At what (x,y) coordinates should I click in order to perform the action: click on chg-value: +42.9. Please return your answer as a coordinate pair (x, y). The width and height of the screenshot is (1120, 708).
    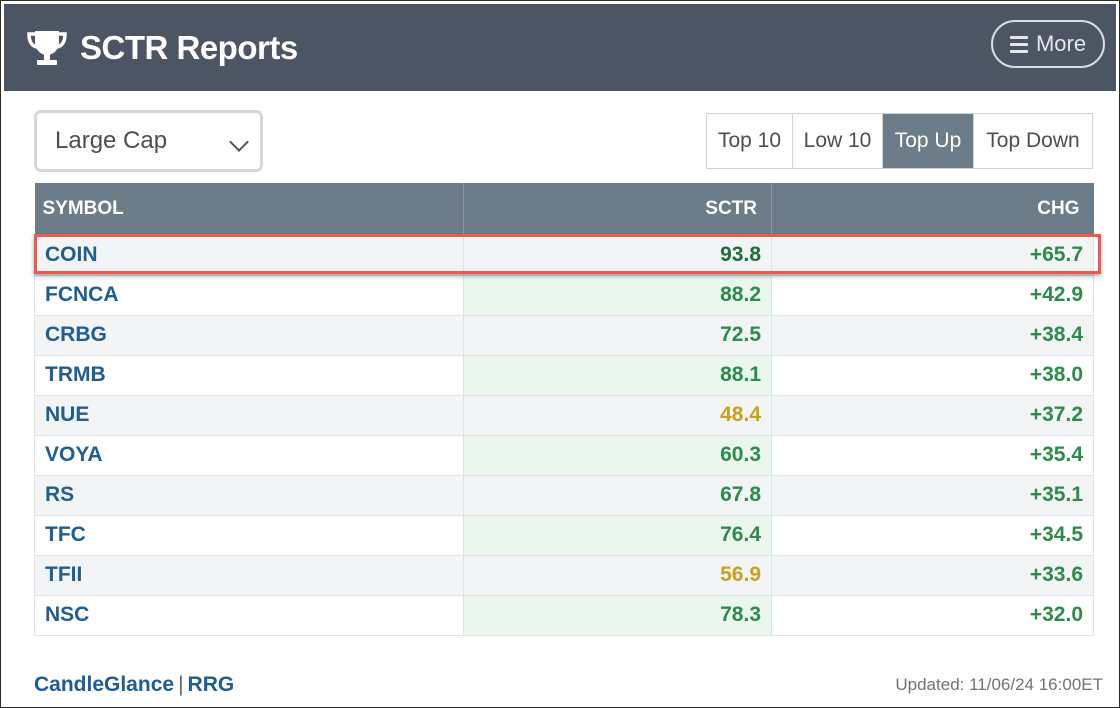
    Looking at the image, I should click on (932, 295).